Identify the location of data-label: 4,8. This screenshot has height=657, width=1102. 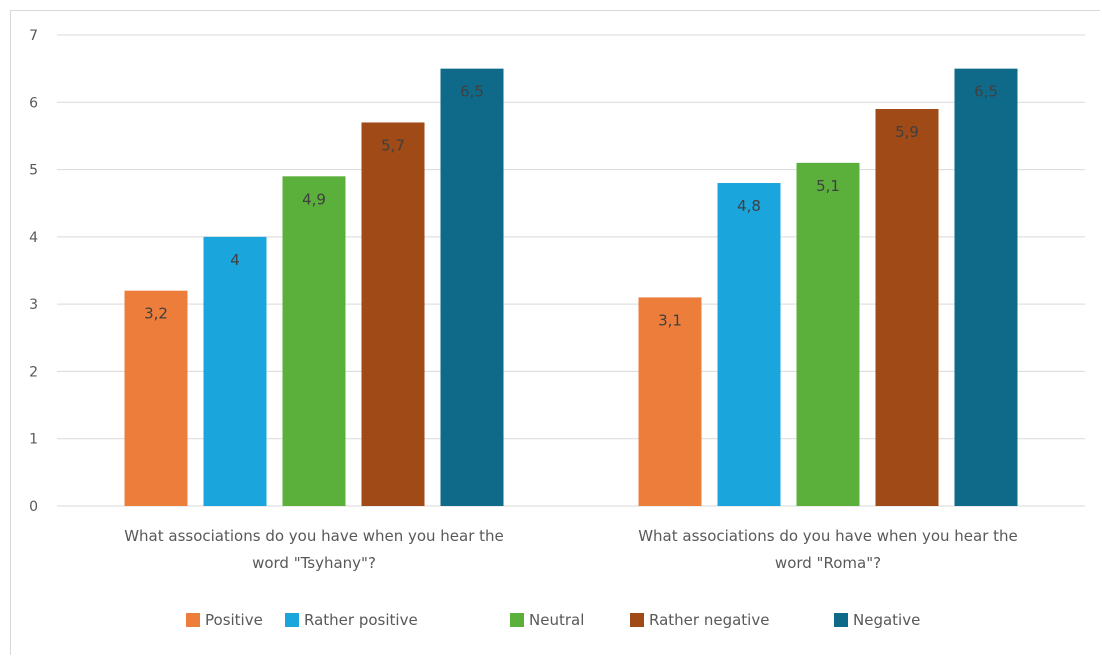
(749, 206).